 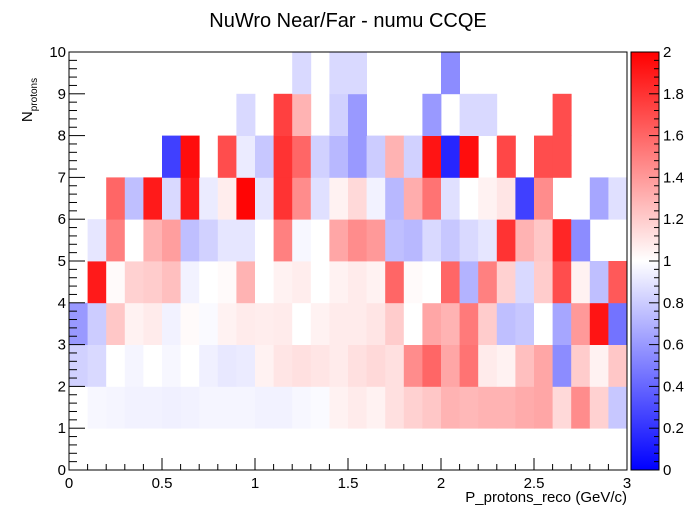 I want to click on z-tick-label: 1.8, so click(x=673, y=94).